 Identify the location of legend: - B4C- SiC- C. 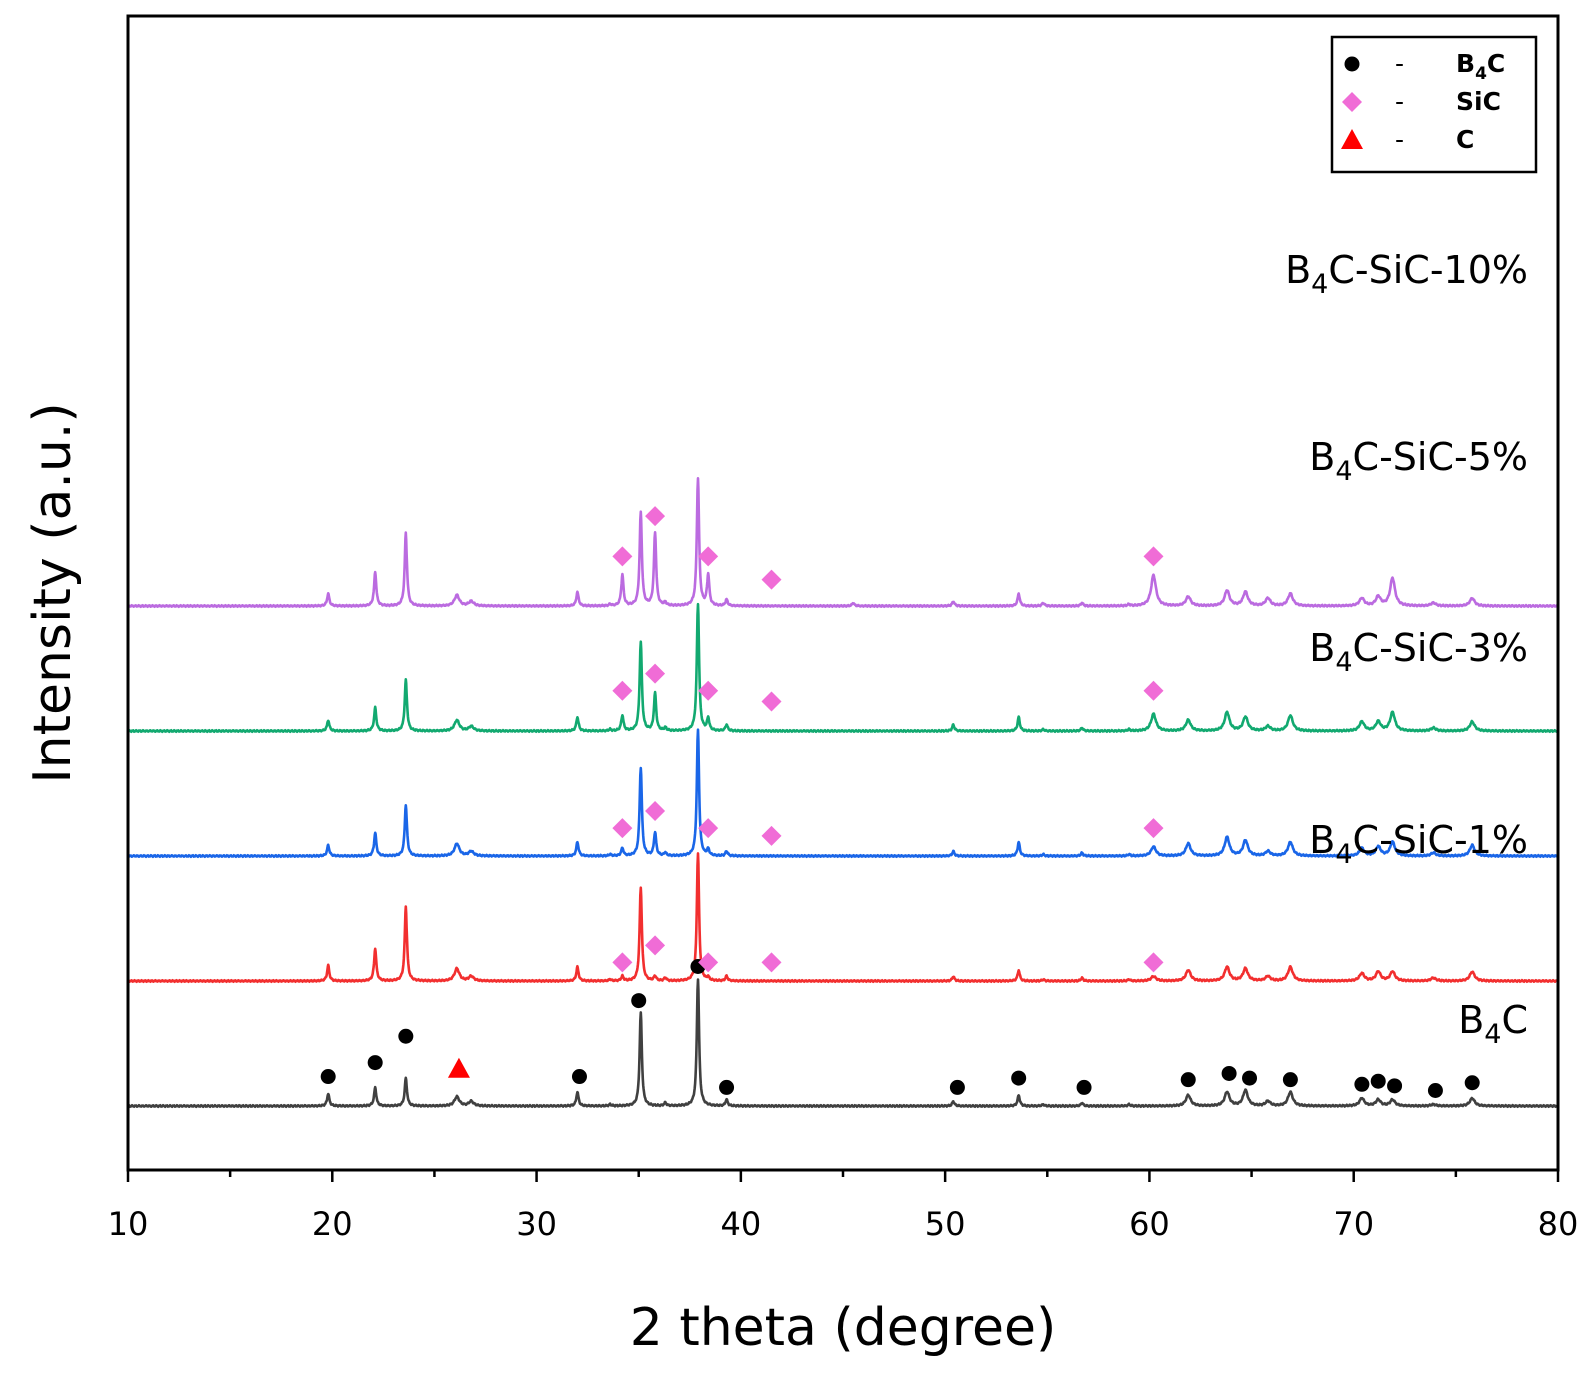
(1434, 104).